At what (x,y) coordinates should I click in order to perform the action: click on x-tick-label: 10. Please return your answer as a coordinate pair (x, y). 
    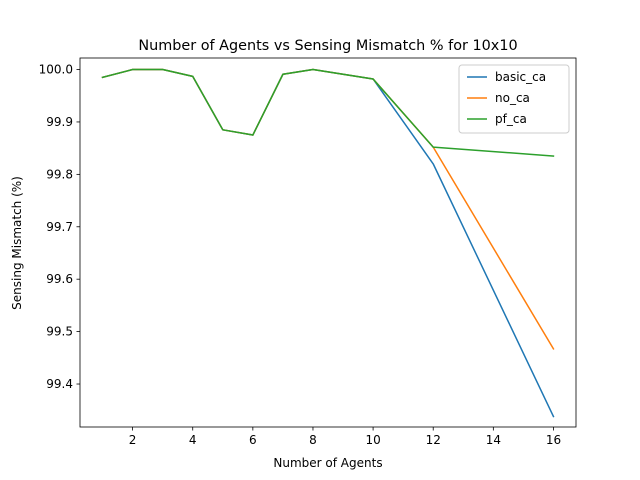
    Looking at the image, I should click on (372, 440).